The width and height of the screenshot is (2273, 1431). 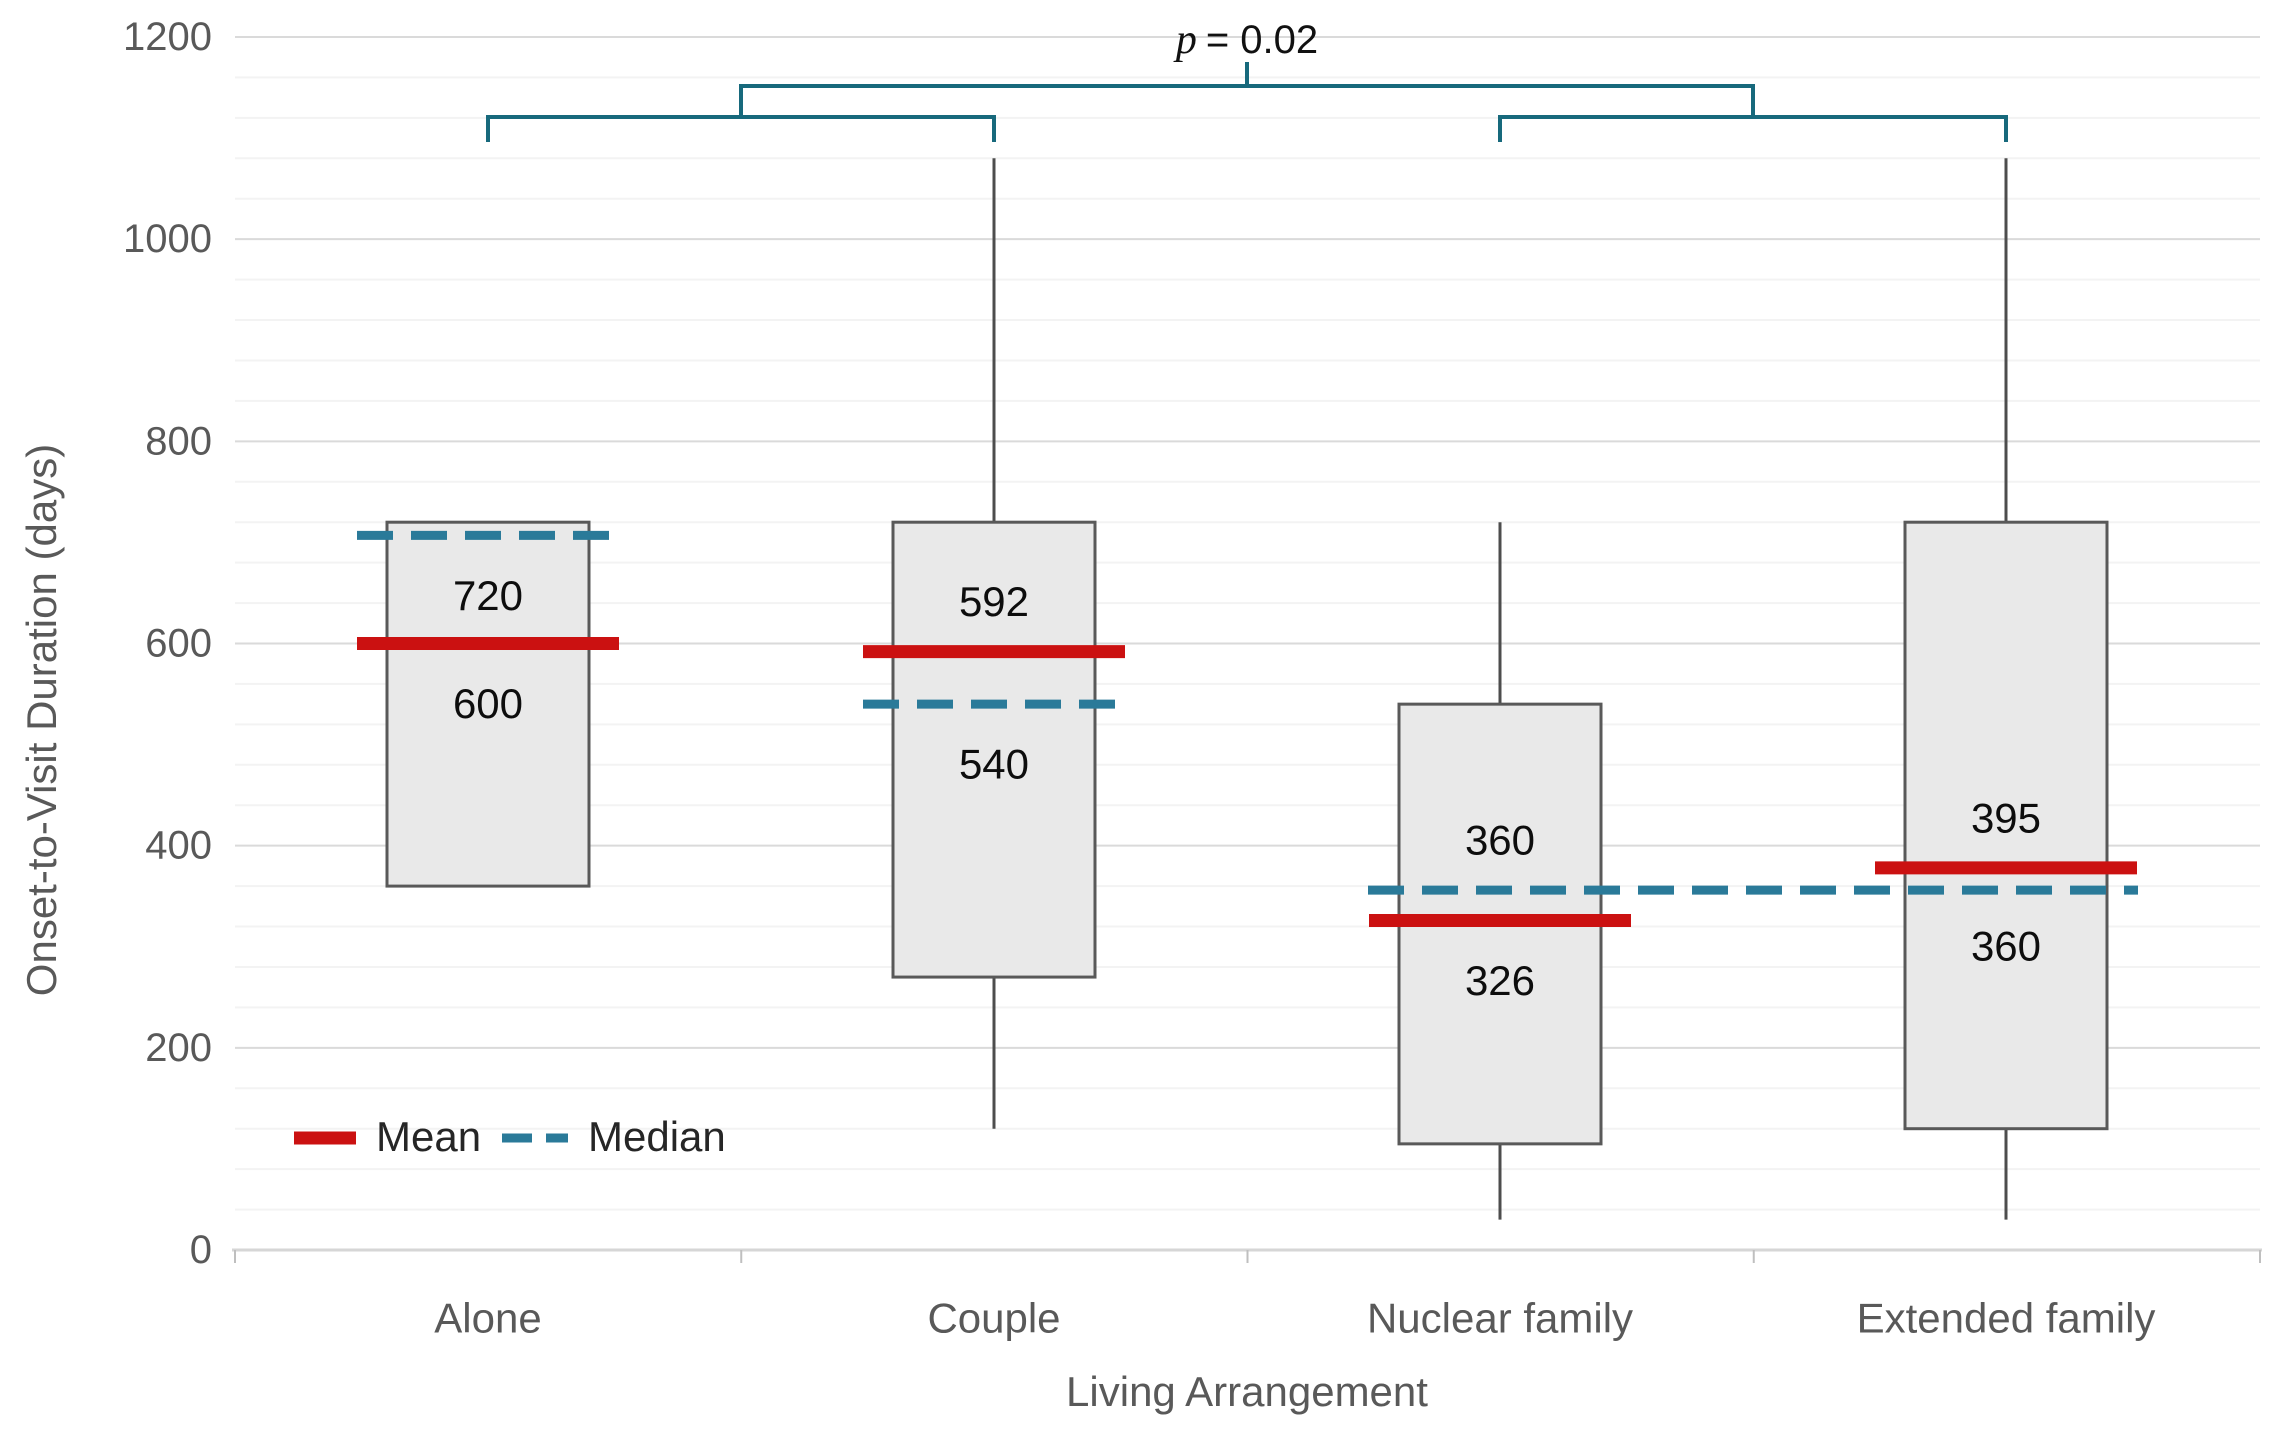 I want to click on annotation-extended-family-395: 395, so click(x=2006, y=817).